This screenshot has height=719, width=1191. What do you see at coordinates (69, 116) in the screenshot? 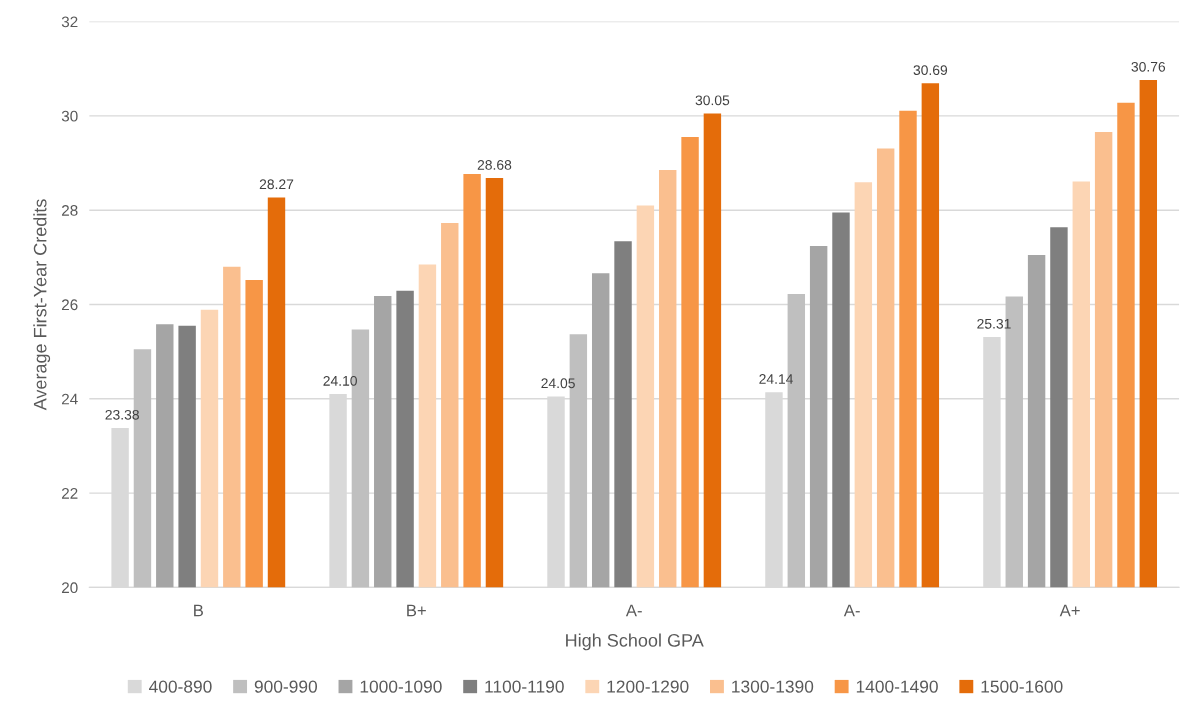
I see `y-tick-label: 30` at bounding box center [69, 116].